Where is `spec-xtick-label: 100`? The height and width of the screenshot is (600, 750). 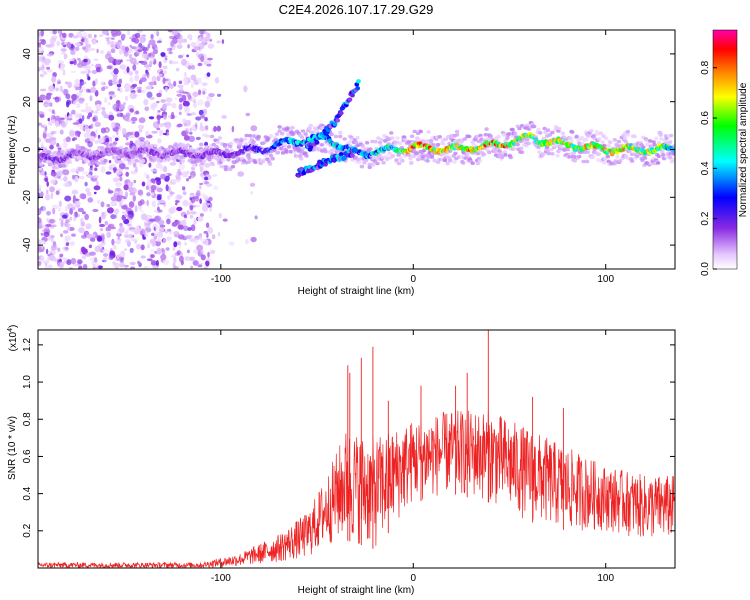 spec-xtick-label: 100 is located at coordinates (605, 279).